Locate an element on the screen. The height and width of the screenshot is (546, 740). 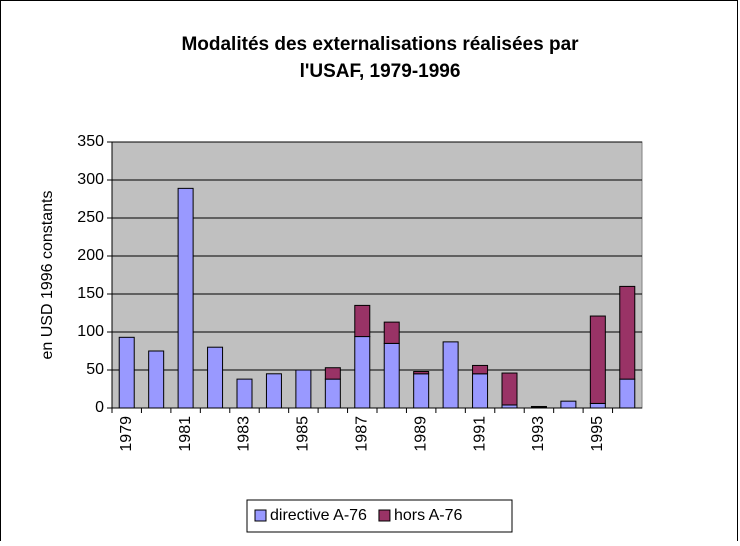
y-tick-label: 150 is located at coordinates (90, 293).